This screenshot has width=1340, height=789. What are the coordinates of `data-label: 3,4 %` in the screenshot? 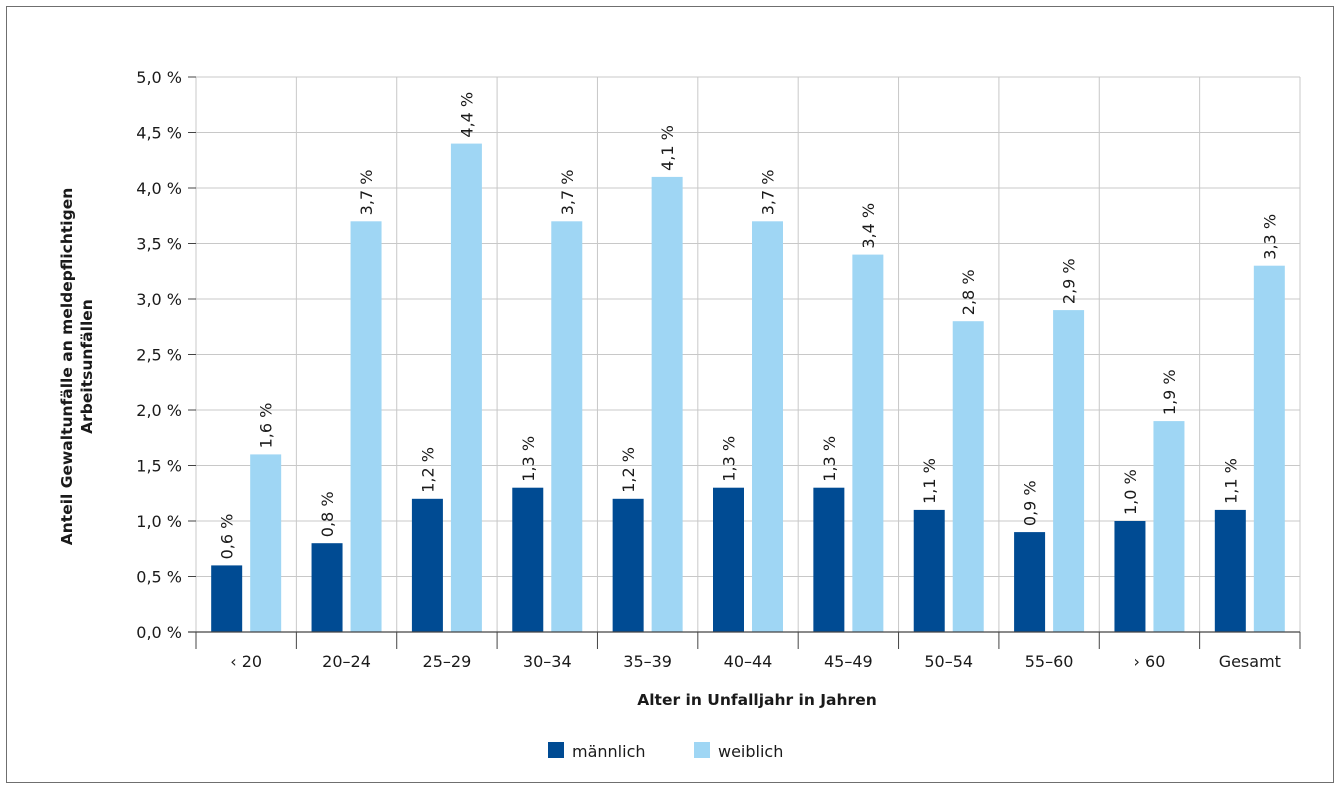 It's located at (868, 226).